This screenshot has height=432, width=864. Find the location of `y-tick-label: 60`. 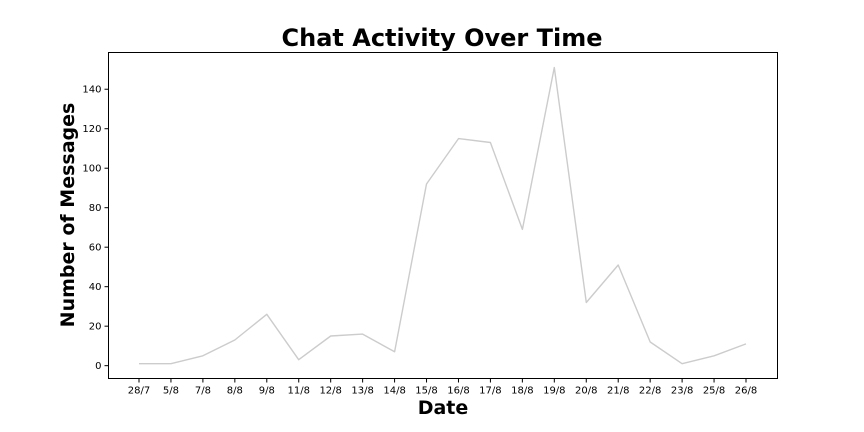

y-tick-label: 60 is located at coordinates (95, 248).